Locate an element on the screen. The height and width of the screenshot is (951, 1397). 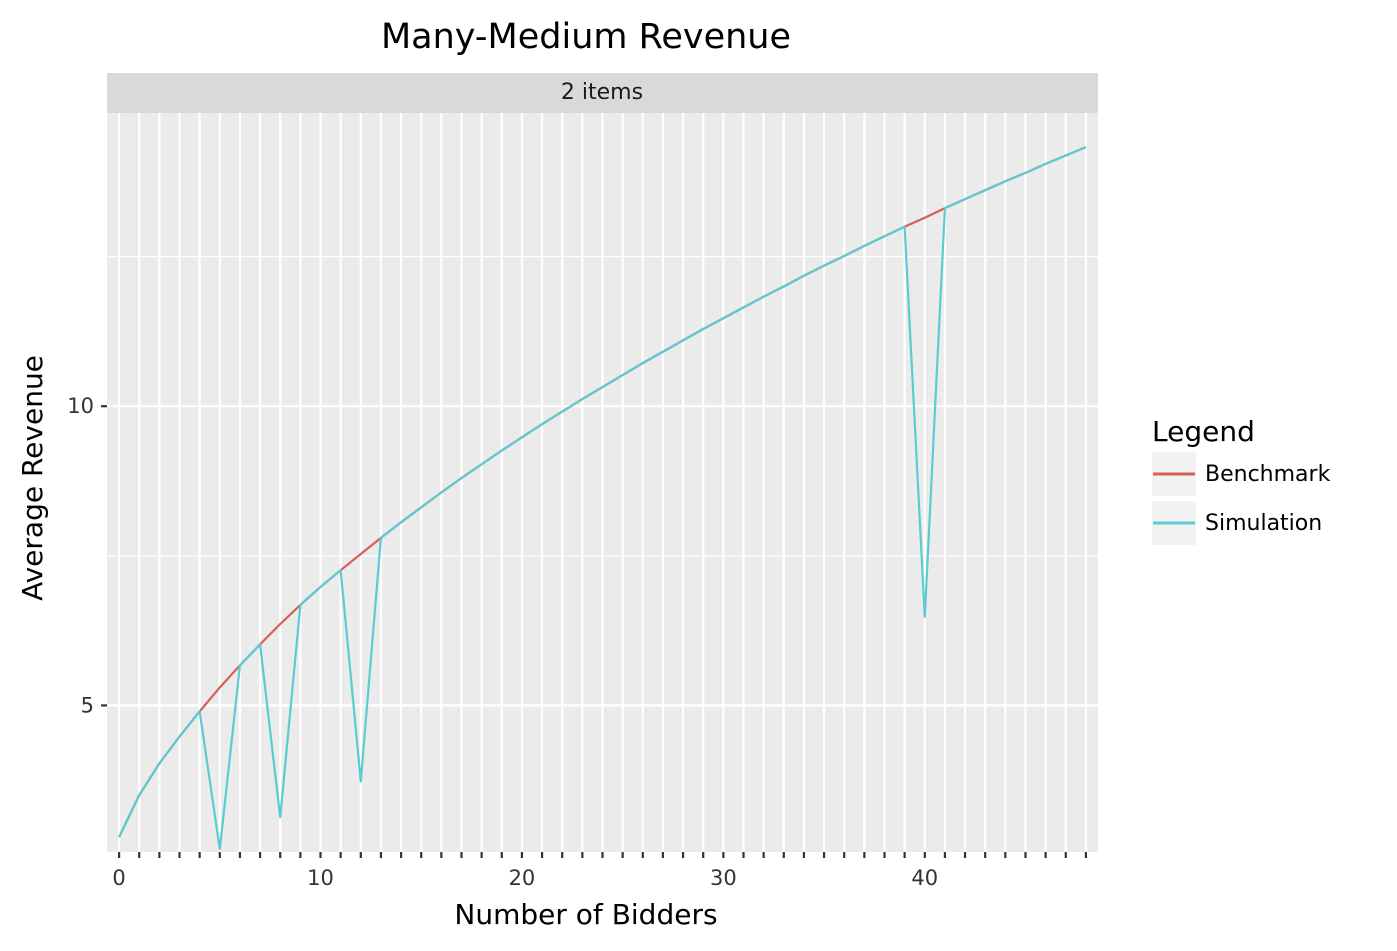
y-tick-label: 10 is located at coordinates (80, 406).